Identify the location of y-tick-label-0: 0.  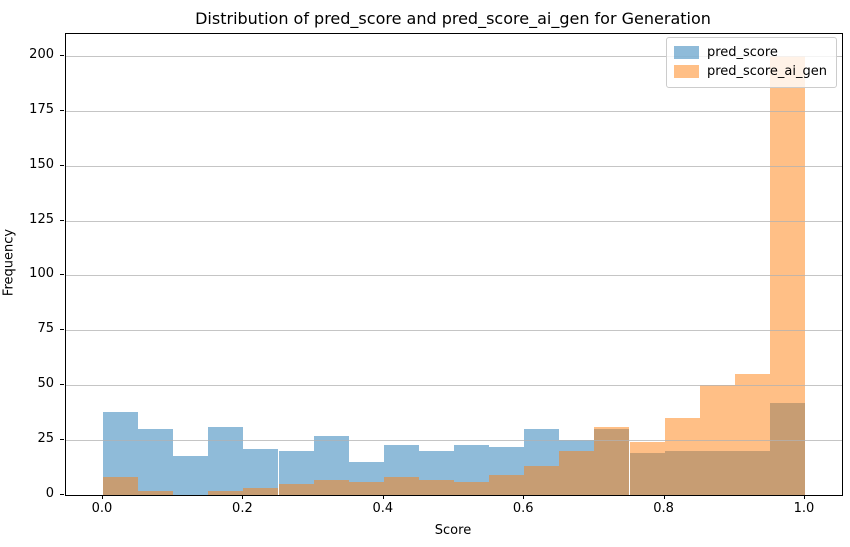
(49, 493).